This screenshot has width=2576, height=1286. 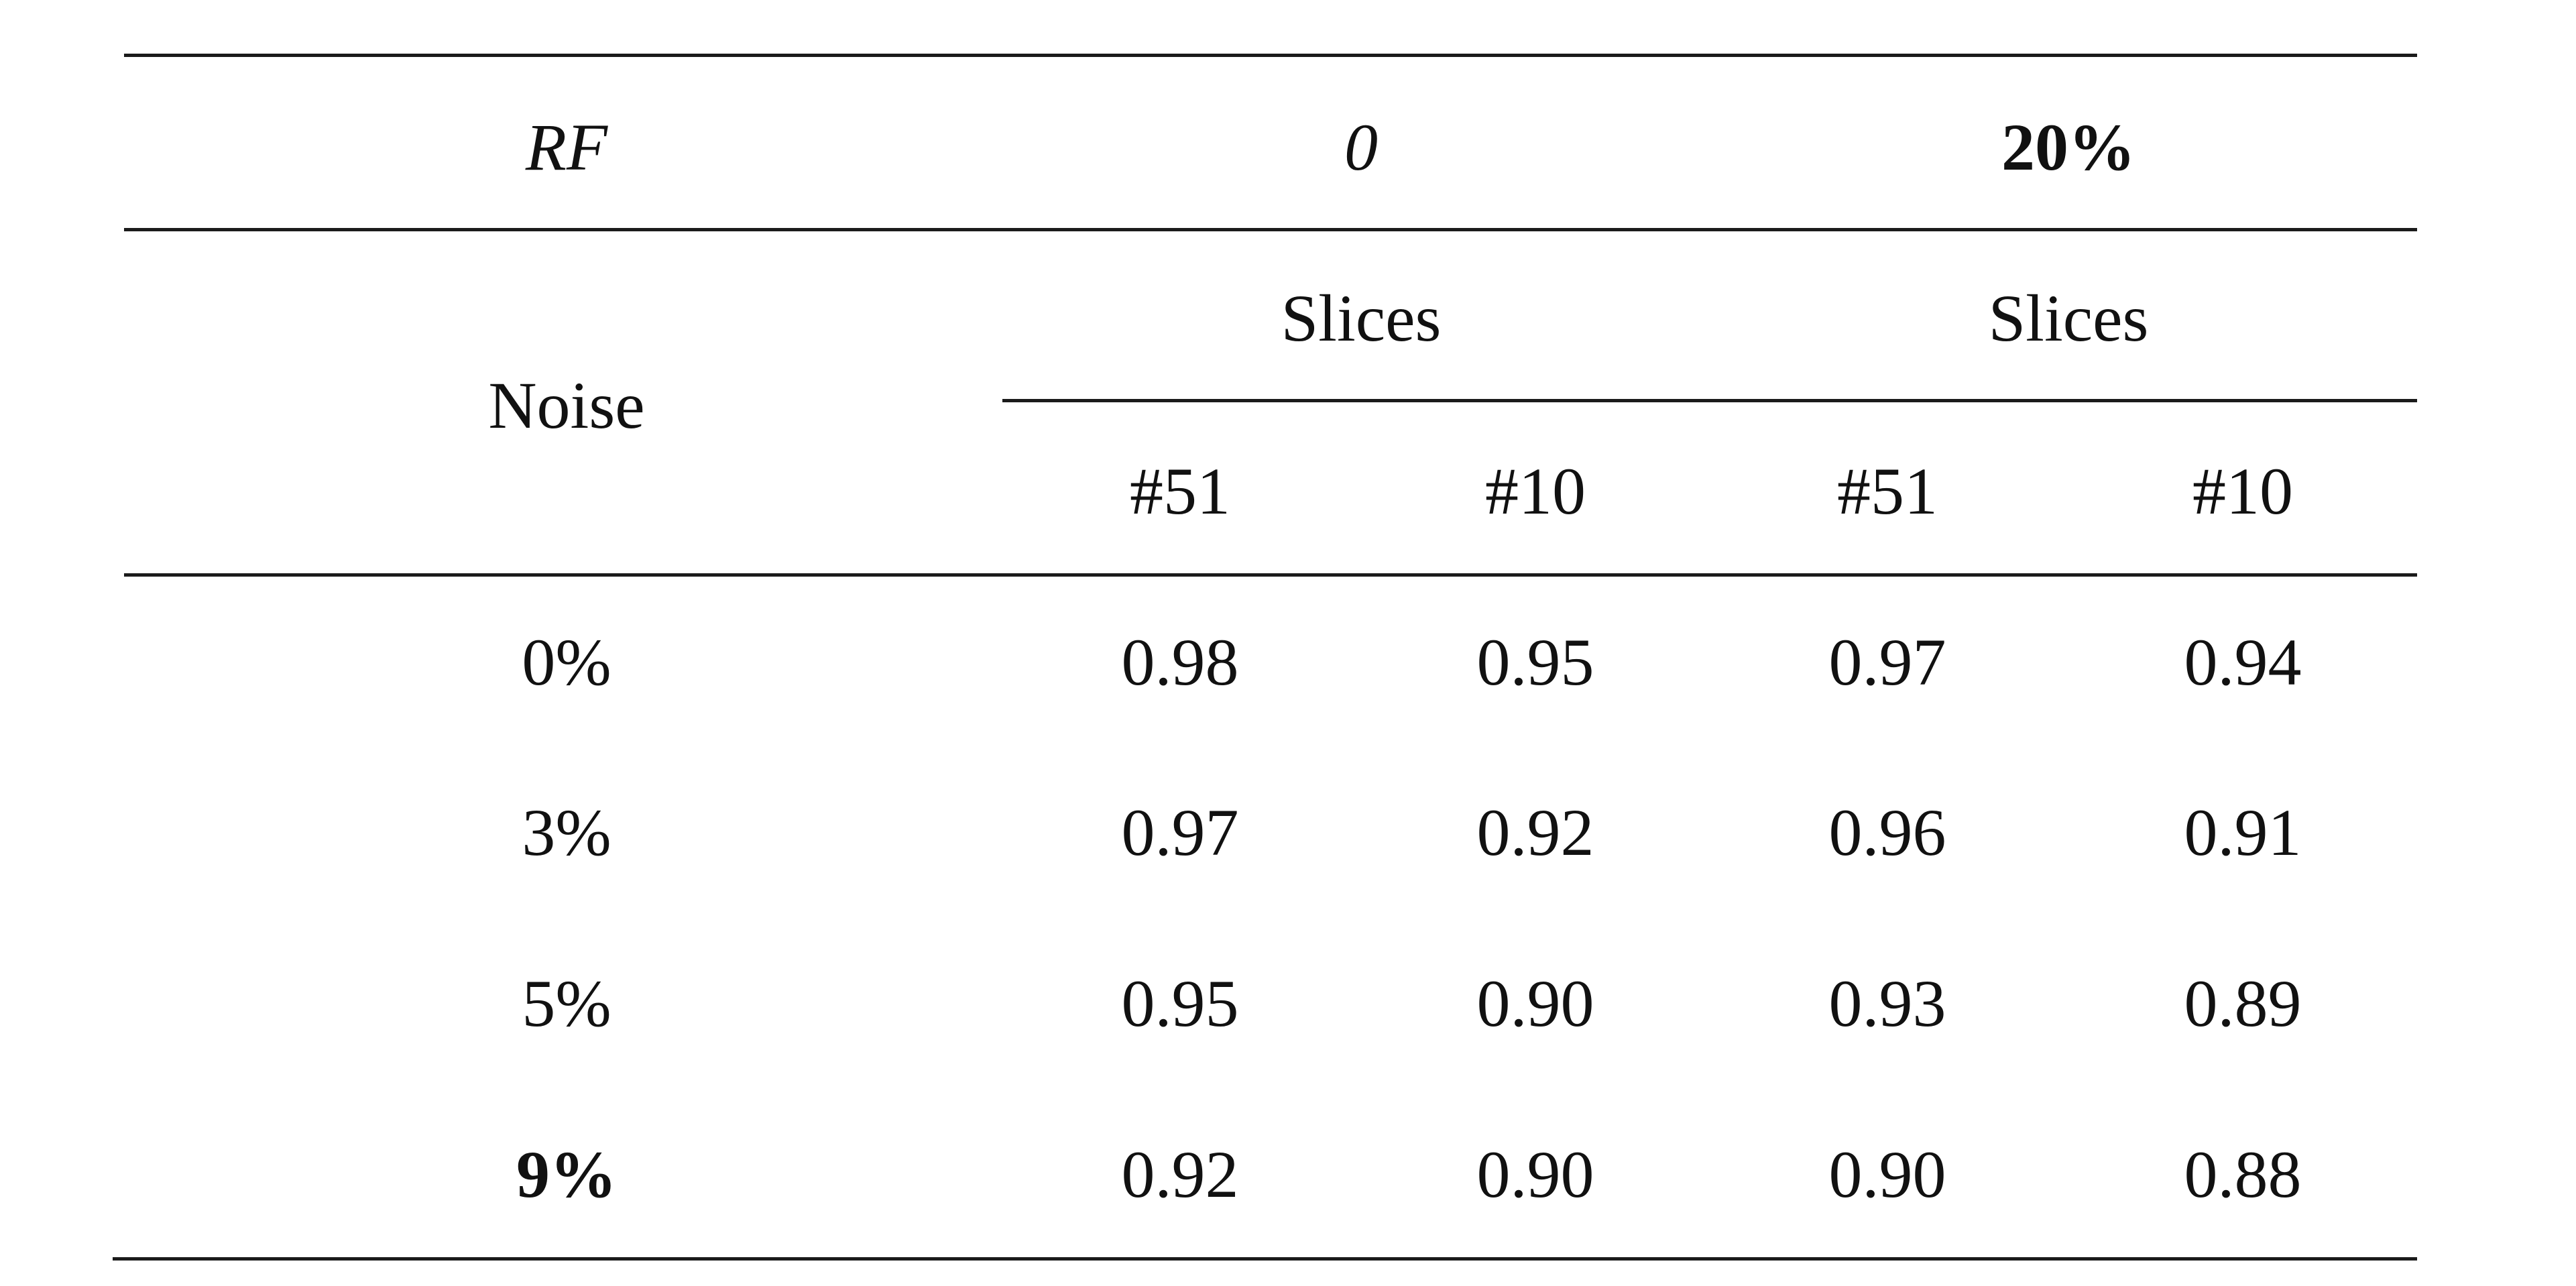 I want to click on table-cell: 0.89, so click(x=2243, y=1003).